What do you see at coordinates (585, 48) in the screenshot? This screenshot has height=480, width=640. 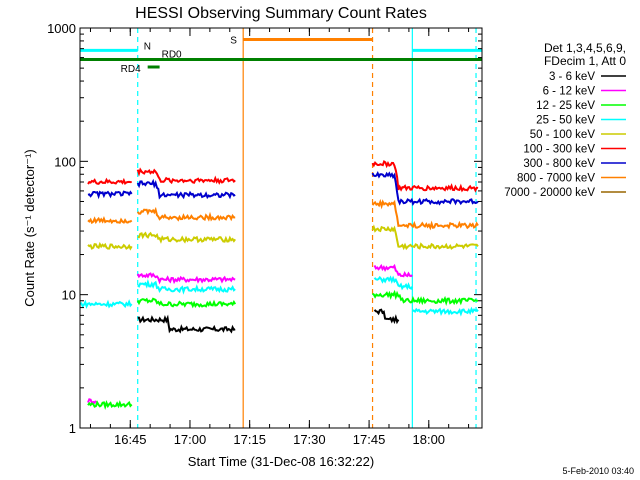 I see `legend-header: Det 1,3,4,5,6,9,` at bounding box center [585, 48].